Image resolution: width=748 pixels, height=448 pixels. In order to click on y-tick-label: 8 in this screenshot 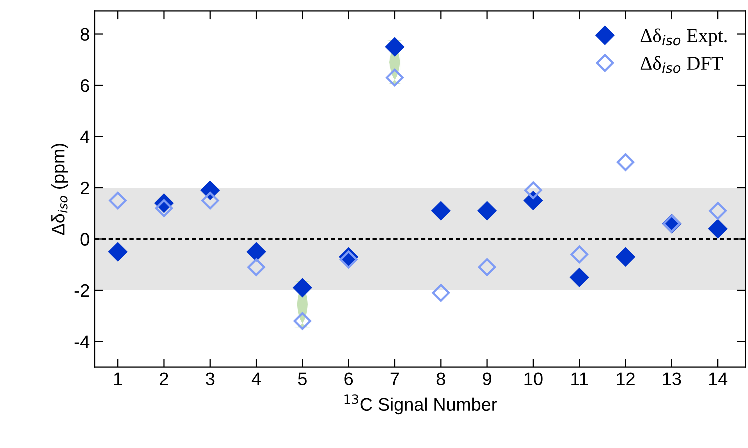, I will do `click(85, 34)`.